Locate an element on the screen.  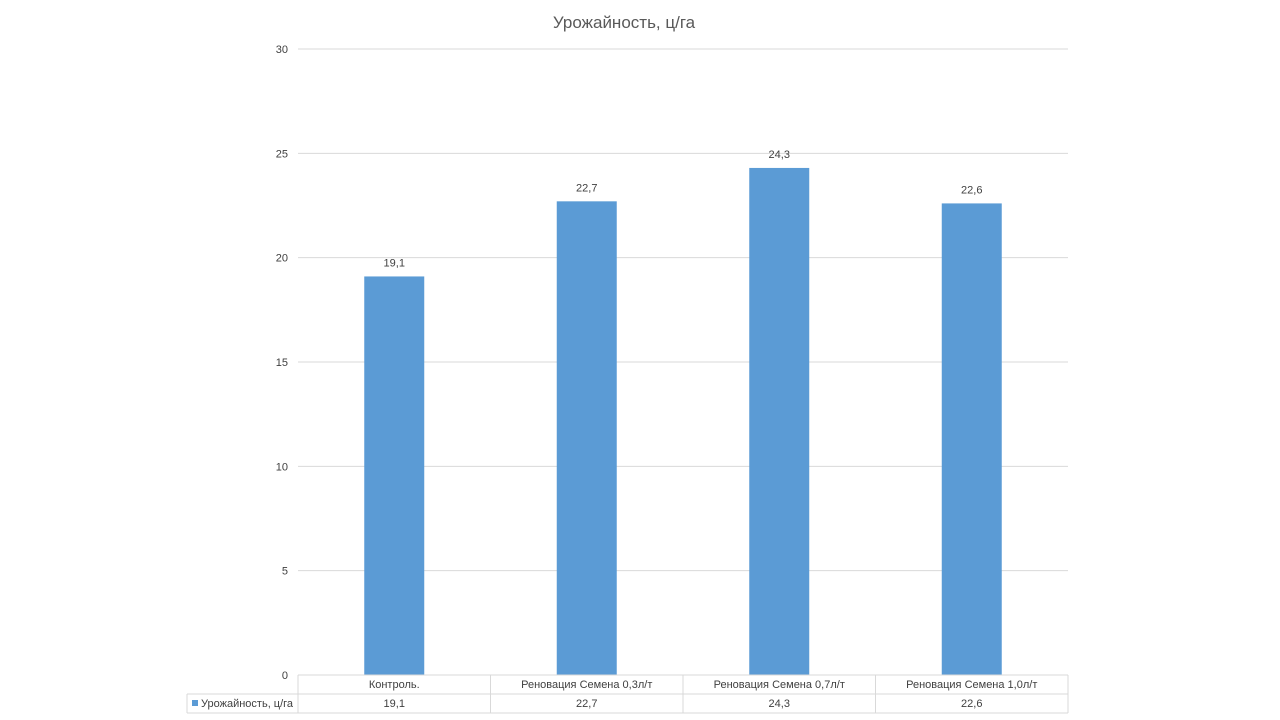
y-tick-label: 20 is located at coordinates (282, 259).